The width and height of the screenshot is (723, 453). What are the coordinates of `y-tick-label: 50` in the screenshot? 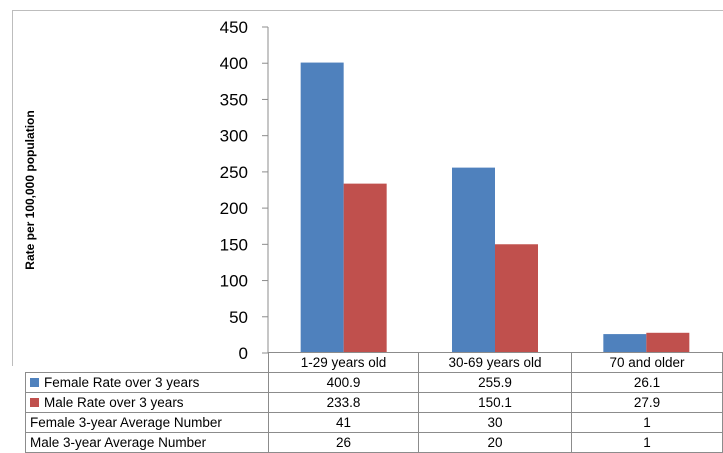 It's located at (238, 317).